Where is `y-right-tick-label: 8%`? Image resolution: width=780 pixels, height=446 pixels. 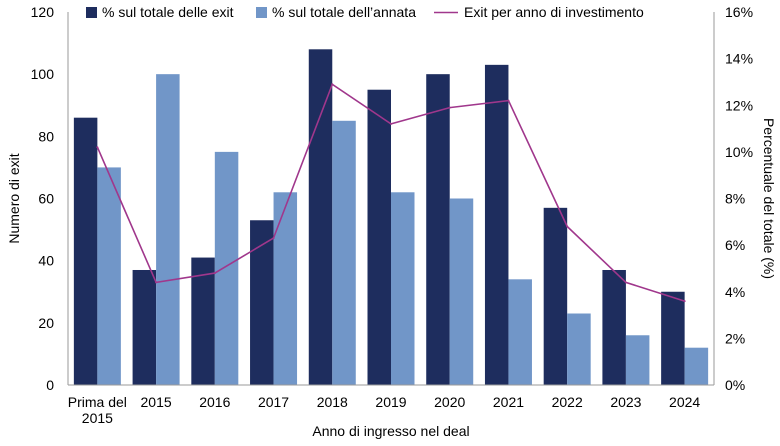 y-right-tick-label: 8% is located at coordinates (735, 199).